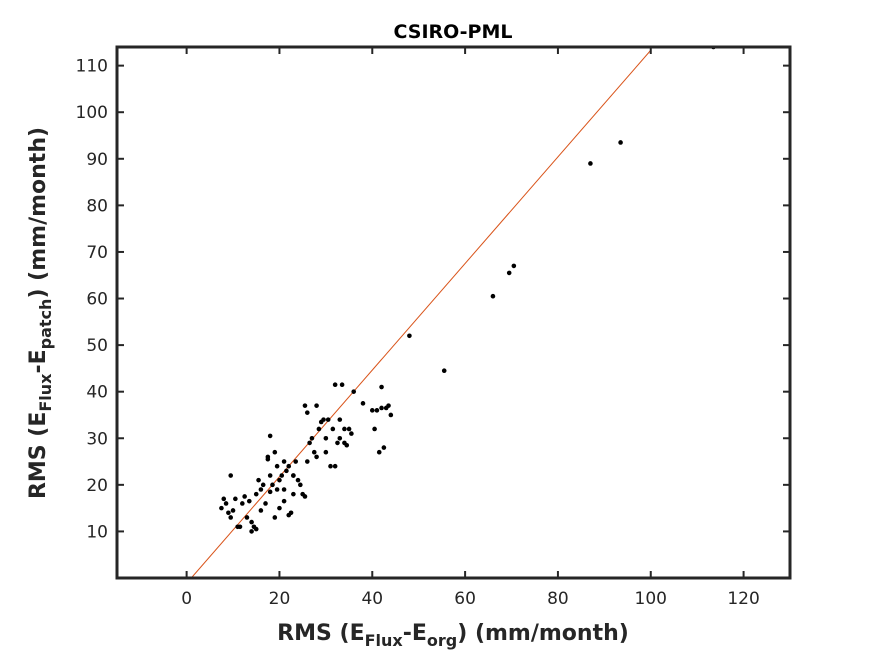  Describe the element at coordinates (38, 213) in the screenshot. I see `y-axis-title-end: ) (mm/month)` at that location.